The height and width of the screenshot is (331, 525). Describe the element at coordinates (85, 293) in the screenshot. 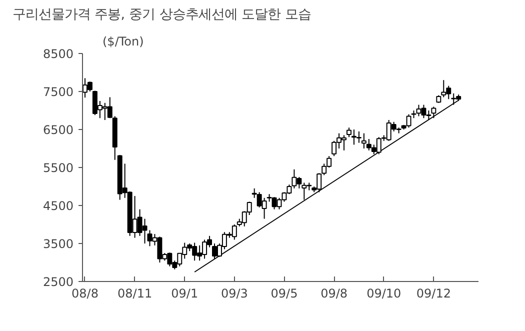

I see `x-tick-label: 08/8` at that location.